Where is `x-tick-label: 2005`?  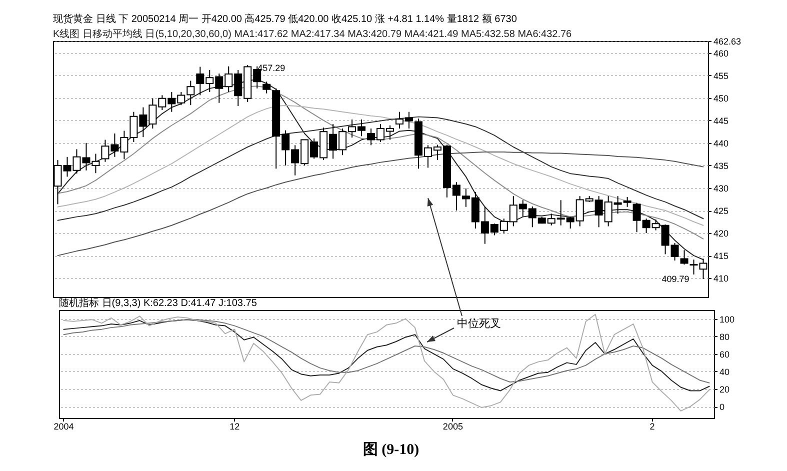
x-tick-label: 2005 is located at coordinates (452, 427).